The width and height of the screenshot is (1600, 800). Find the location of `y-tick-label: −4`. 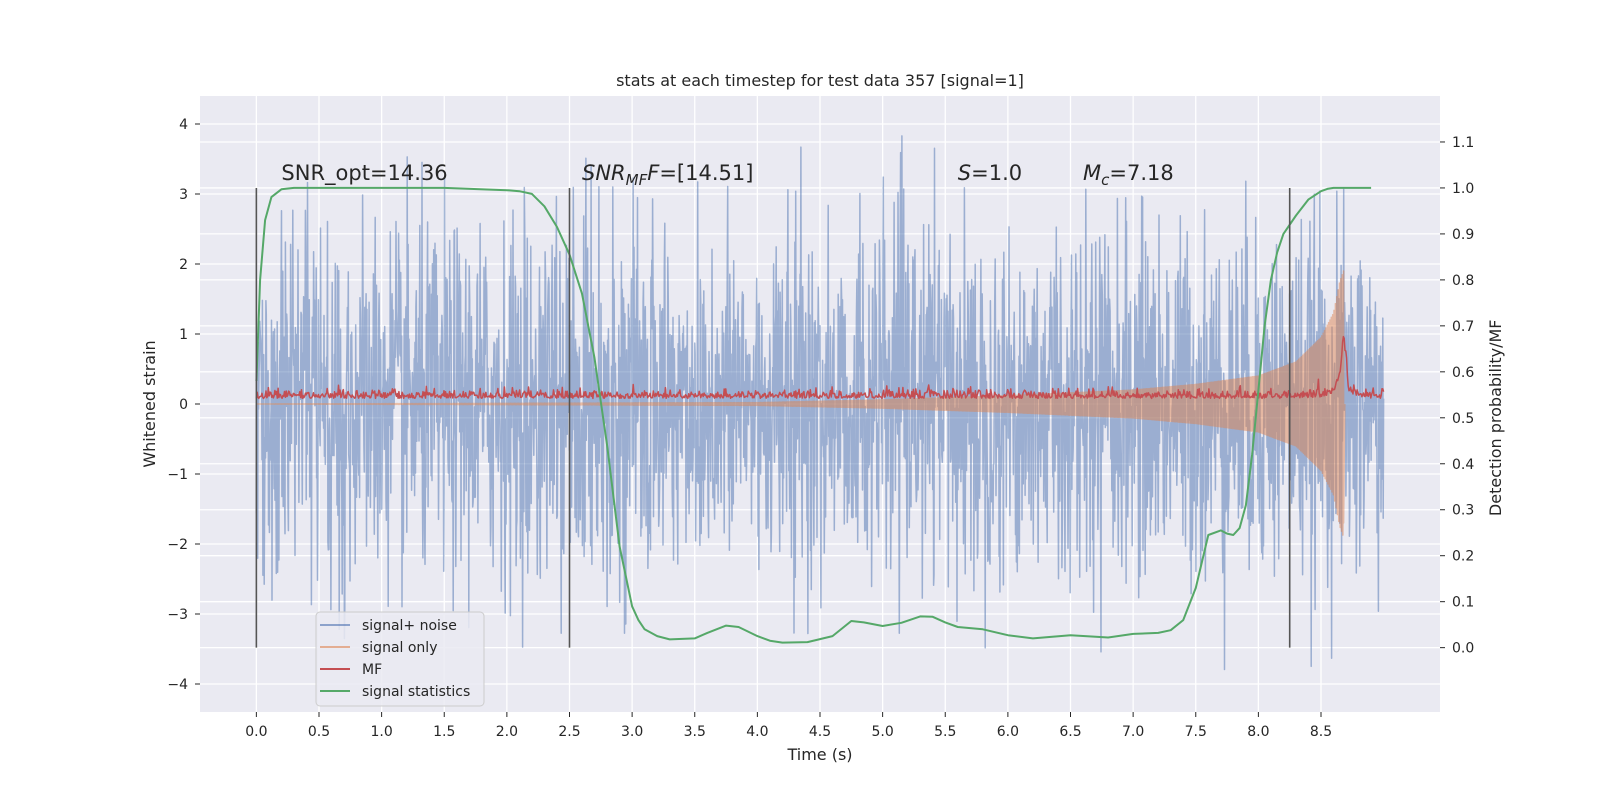

y-tick-label: −4 is located at coordinates (177, 685).